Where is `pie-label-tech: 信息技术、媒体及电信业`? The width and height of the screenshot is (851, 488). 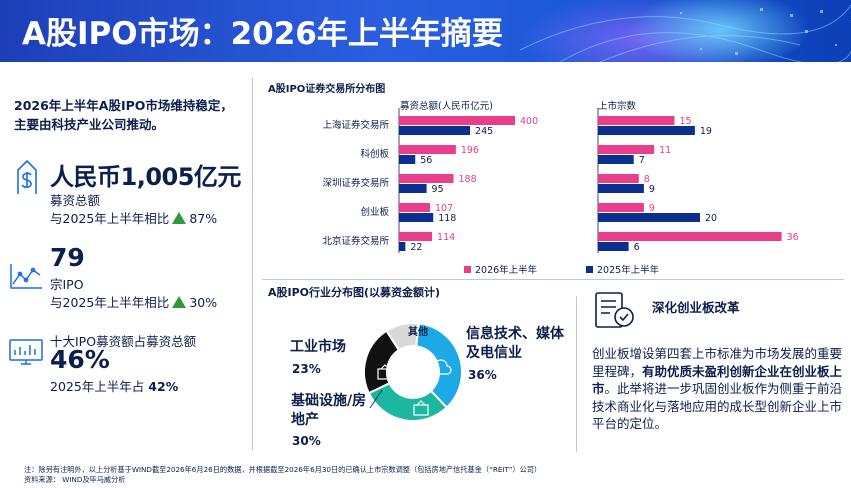
pie-label-tech: 信息技术、媒体及电信业 is located at coordinates (516, 344).